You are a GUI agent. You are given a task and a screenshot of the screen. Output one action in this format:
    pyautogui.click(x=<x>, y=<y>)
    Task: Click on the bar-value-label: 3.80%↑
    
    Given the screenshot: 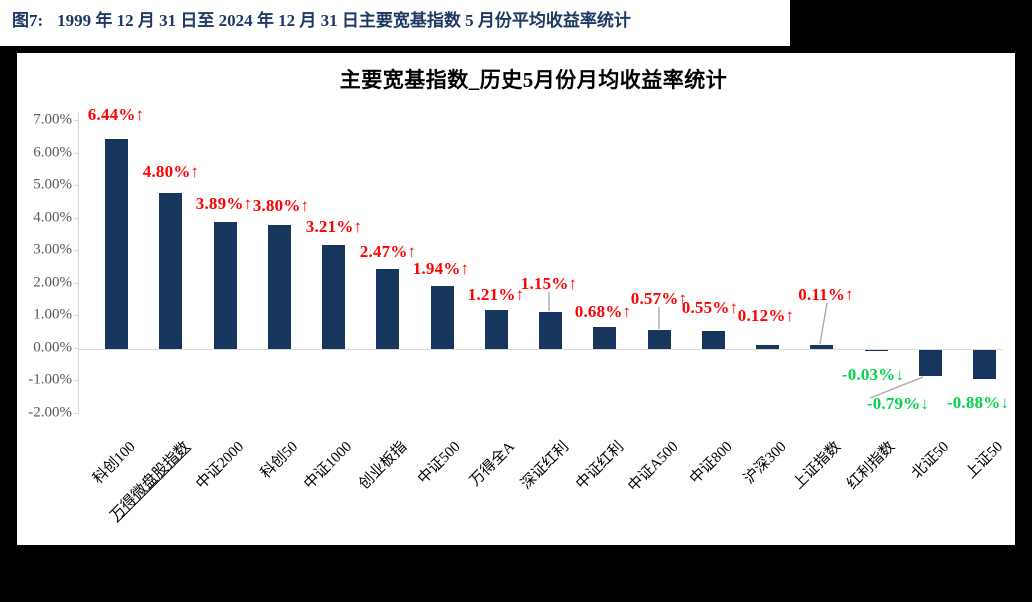 What is the action you would take?
    pyautogui.click(x=281, y=205)
    